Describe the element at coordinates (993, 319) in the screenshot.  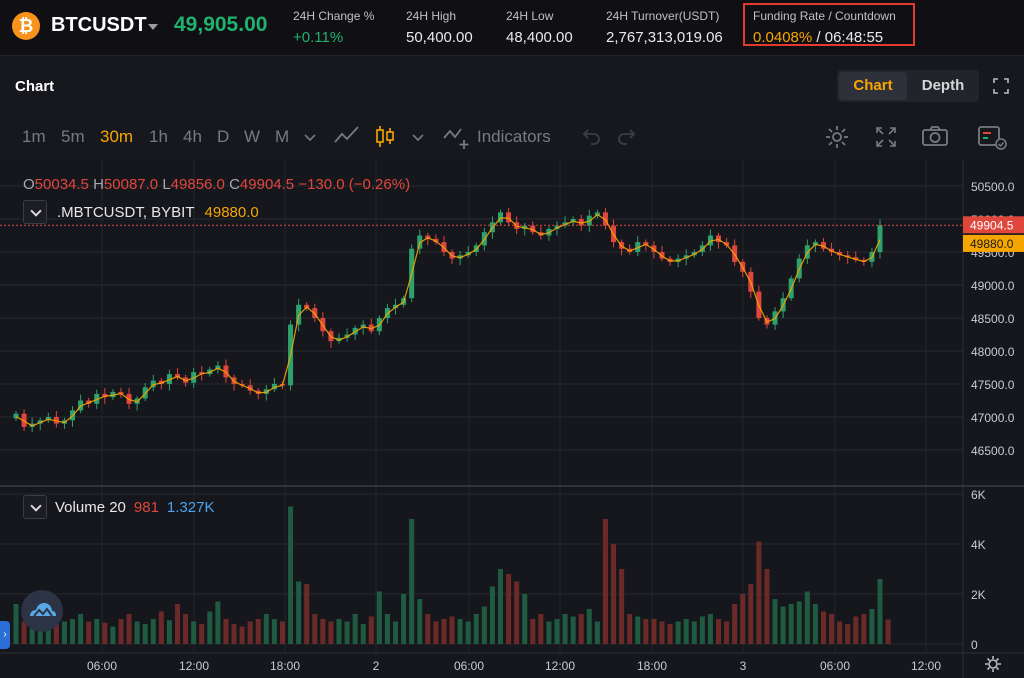
I see `price-axis-tick-label: 48500.0` at that location.